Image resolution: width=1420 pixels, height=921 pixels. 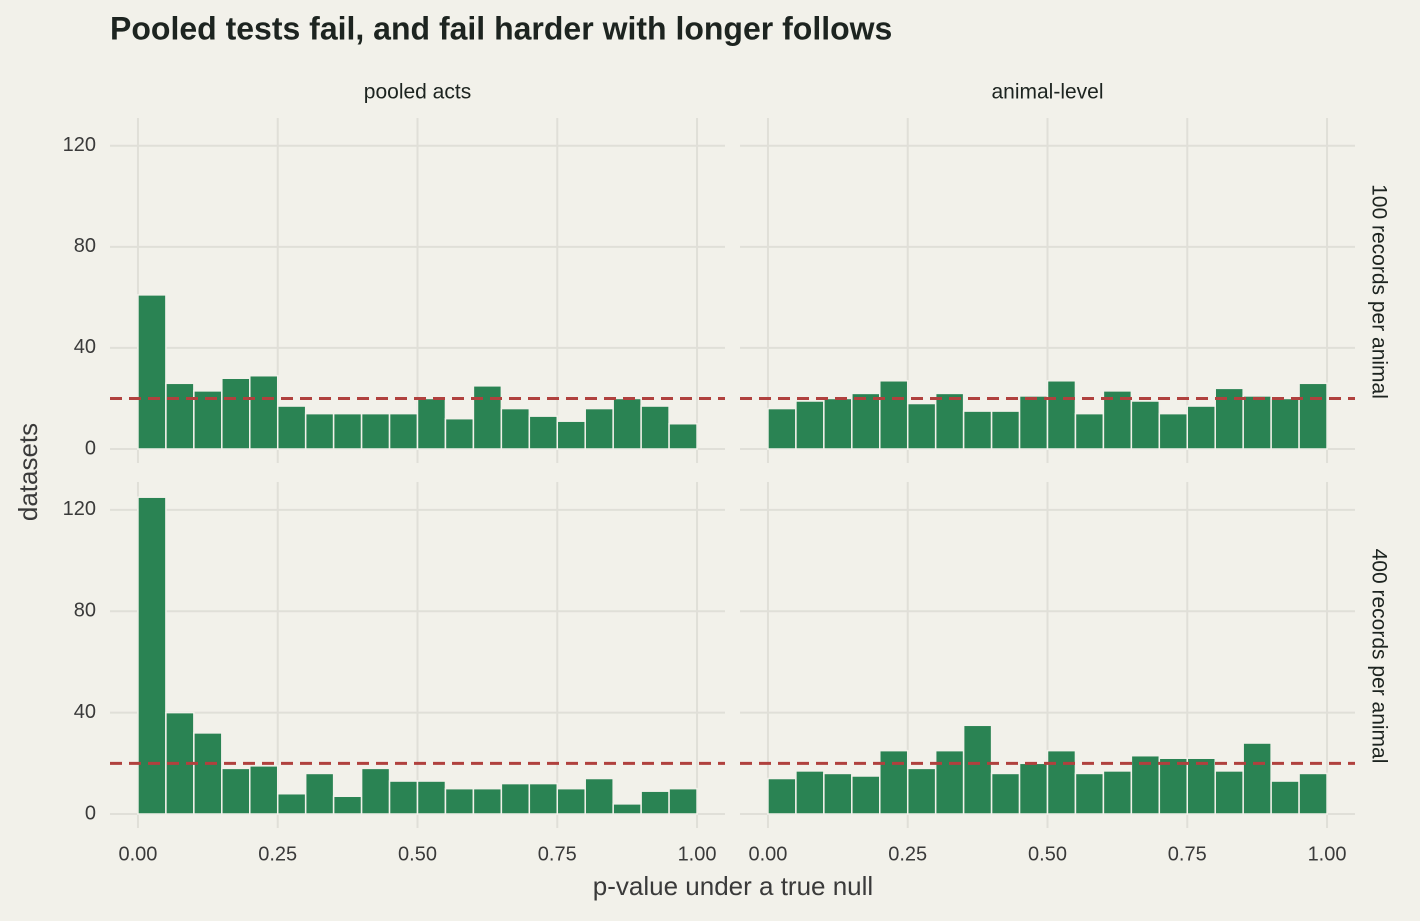 I want to click on facet-column-label: pooled acts, so click(x=417, y=92).